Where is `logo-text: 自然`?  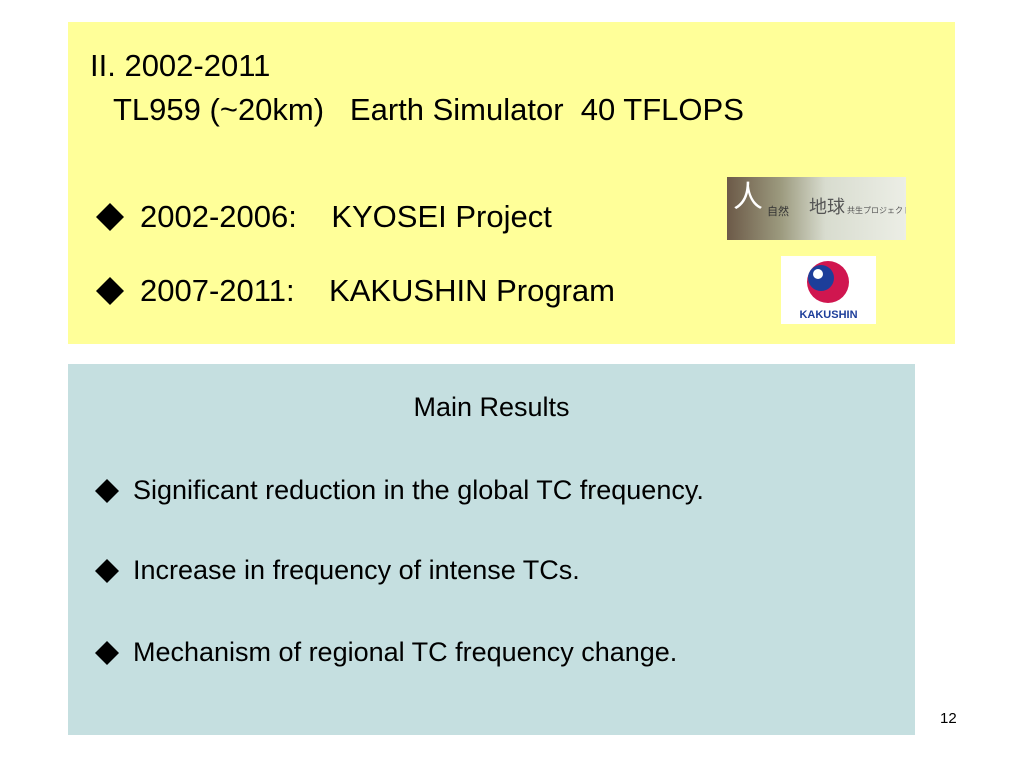 logo-text: 自然 is located at coordinates (778, 212).